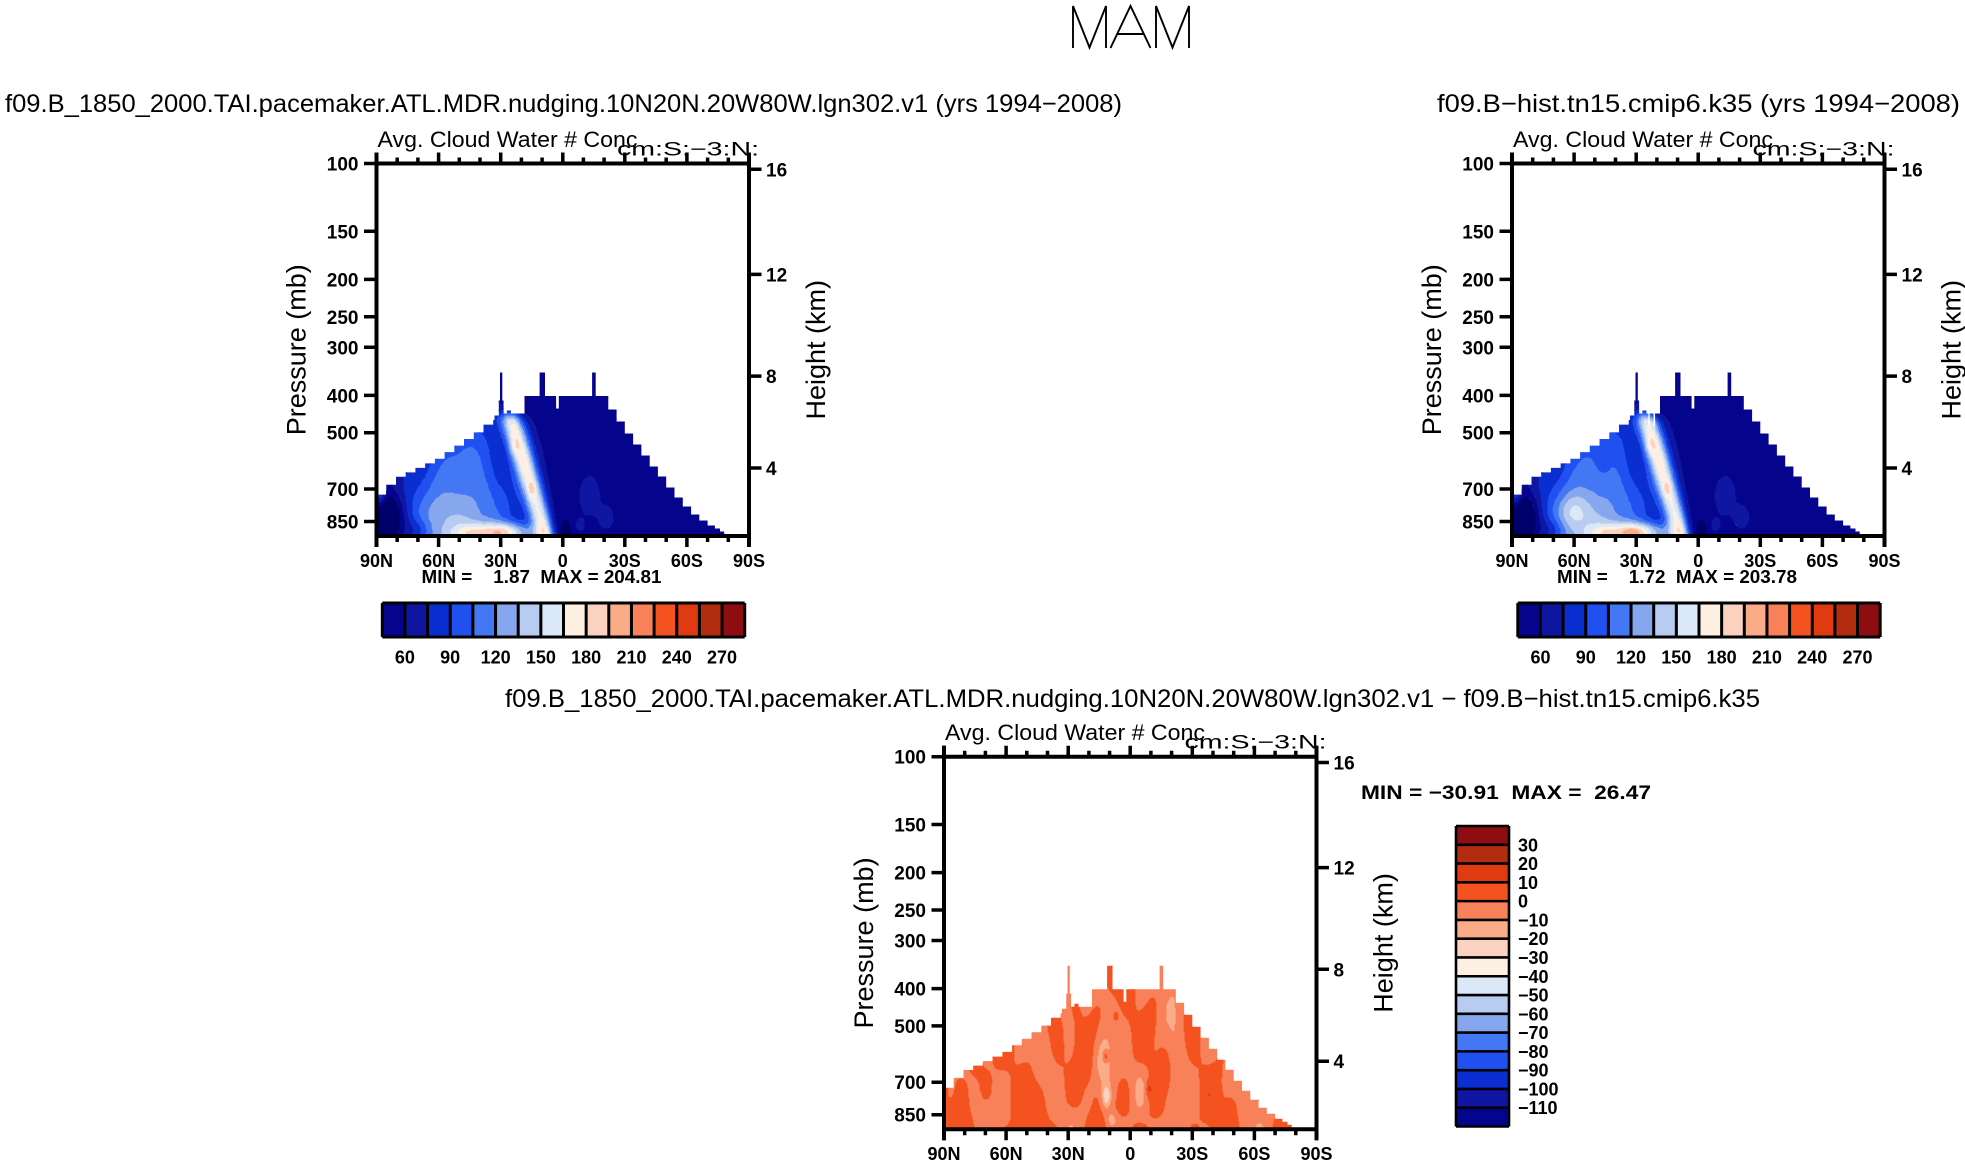 Image resolution: width=1965 pixels, height=1167 pixels. What do you see at coordinates (542, 577) in the screenshot?
I see `svg-text: MIN = 1.87 MAX = 204.81` at bounding box center [542, 577].